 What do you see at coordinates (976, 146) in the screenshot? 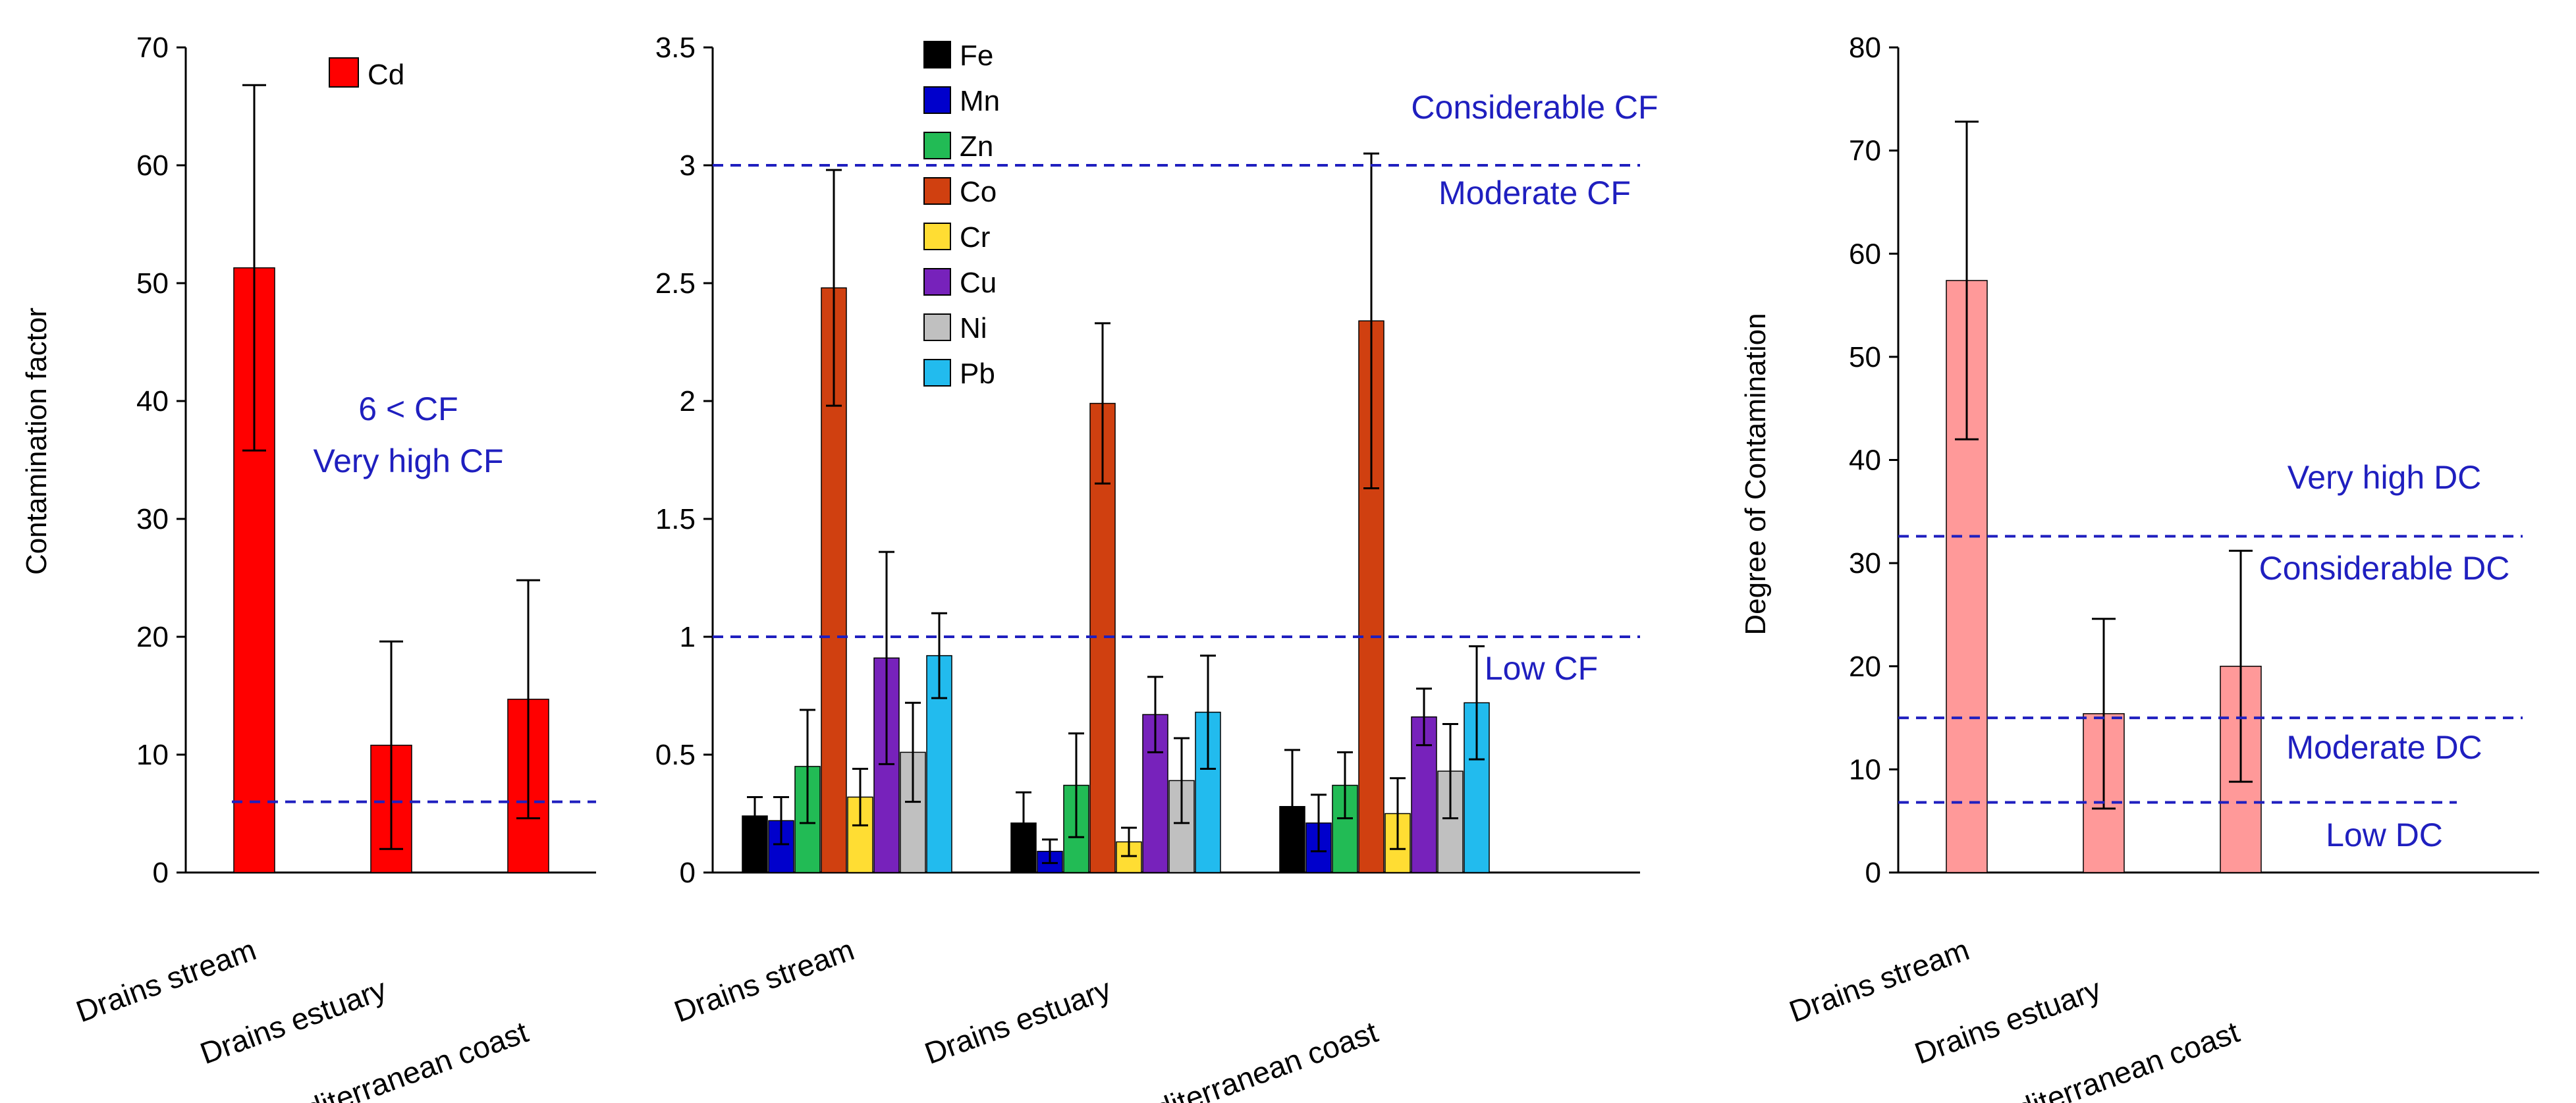
I see `legend-label: Zn` at bounding box center [976, 146].